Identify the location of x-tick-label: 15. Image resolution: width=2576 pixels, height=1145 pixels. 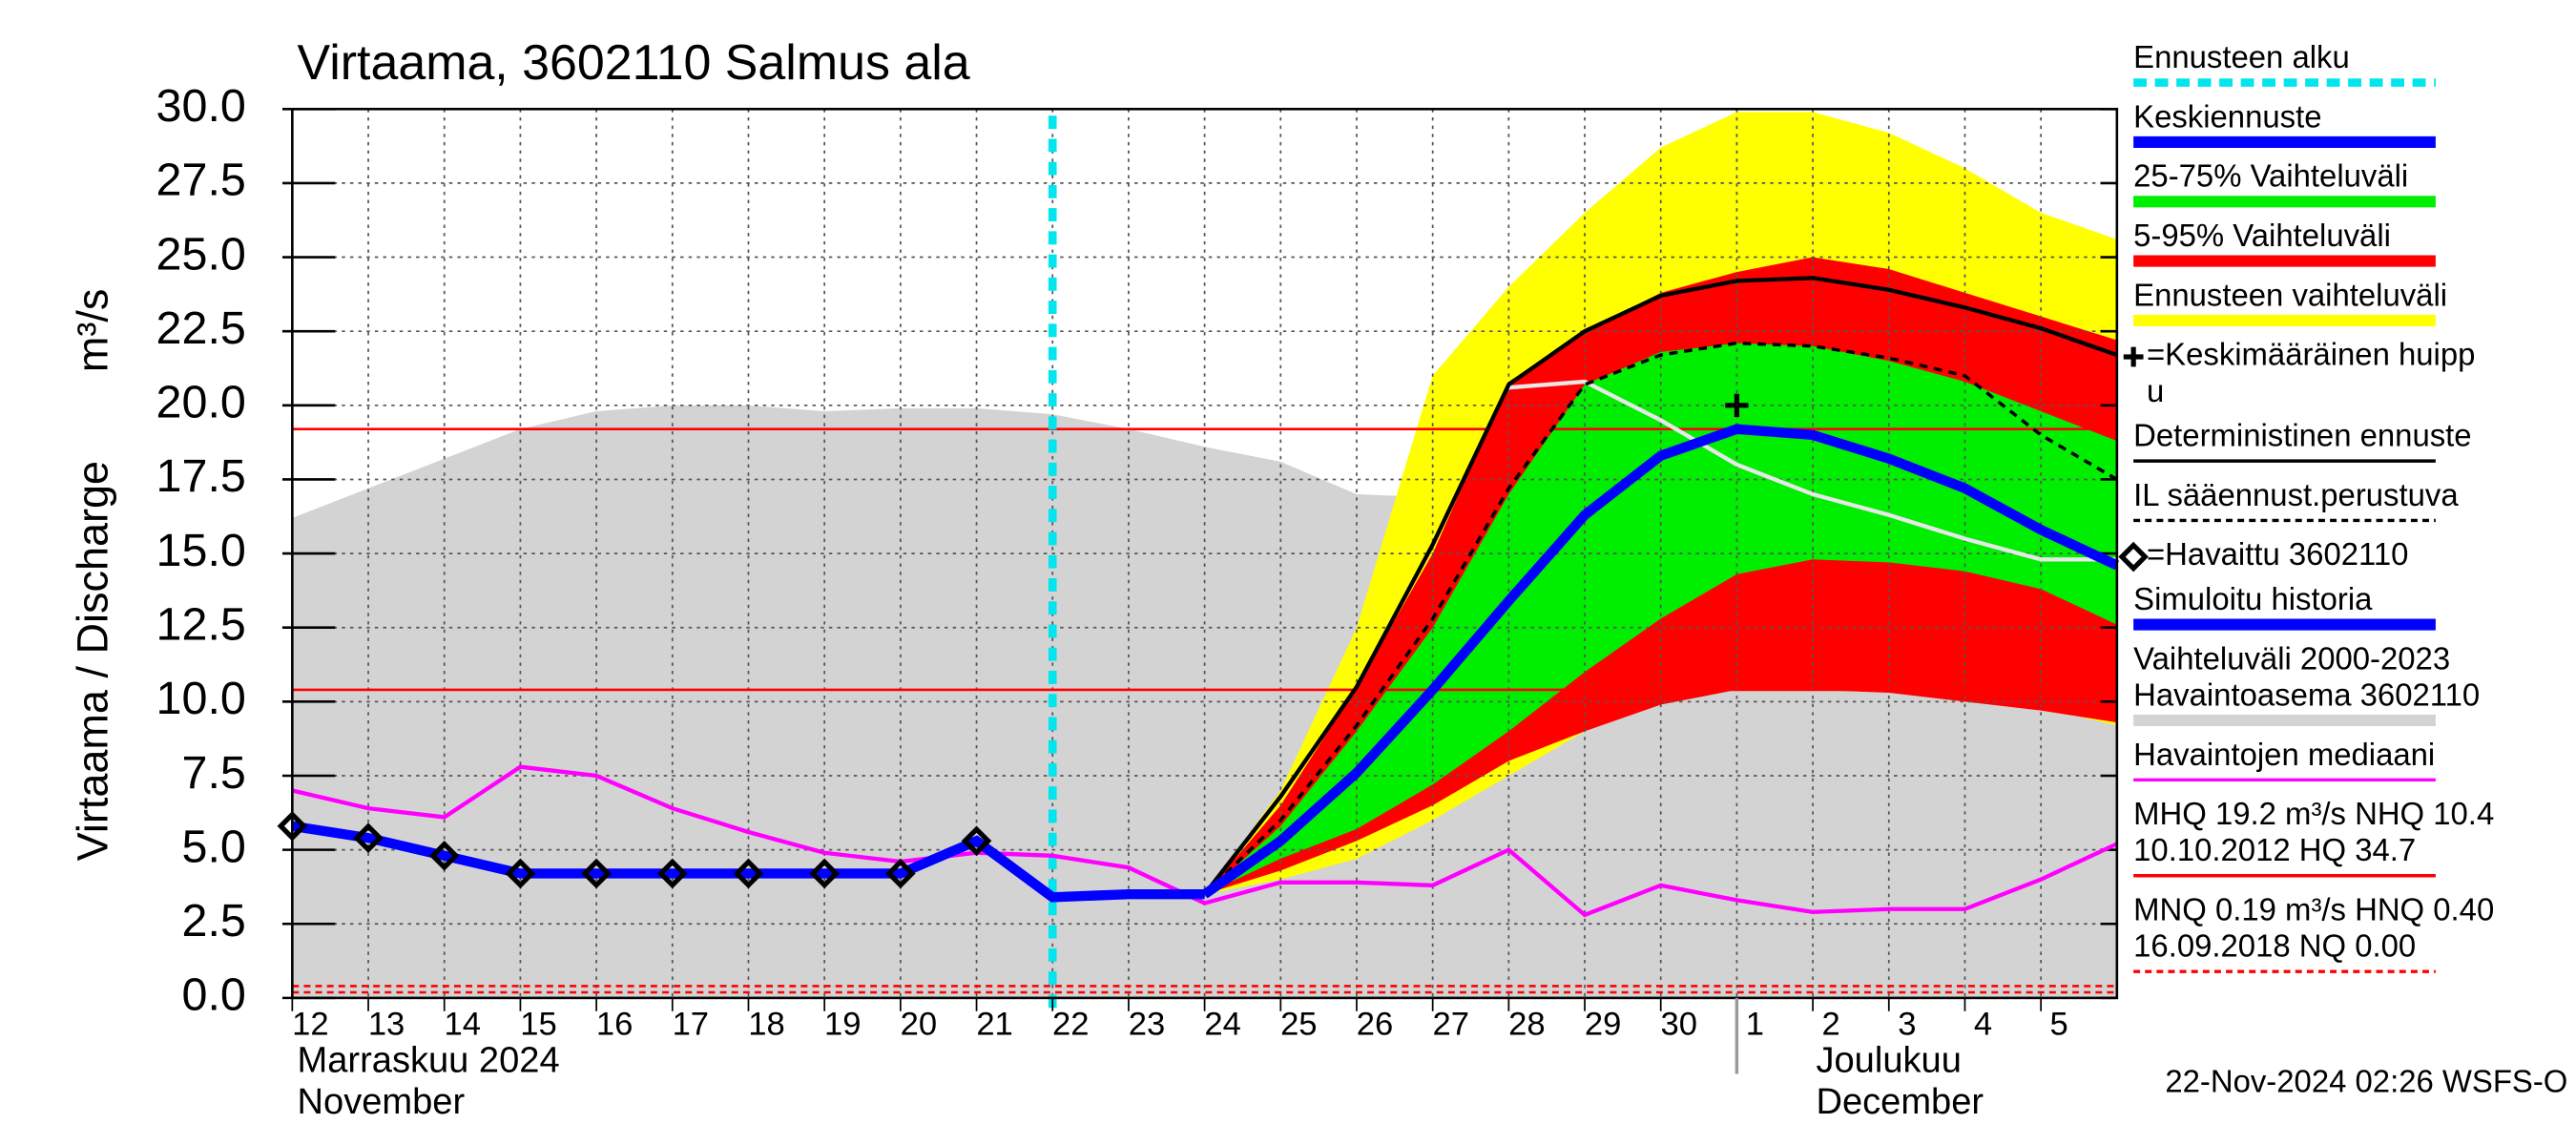
(538, 1024).